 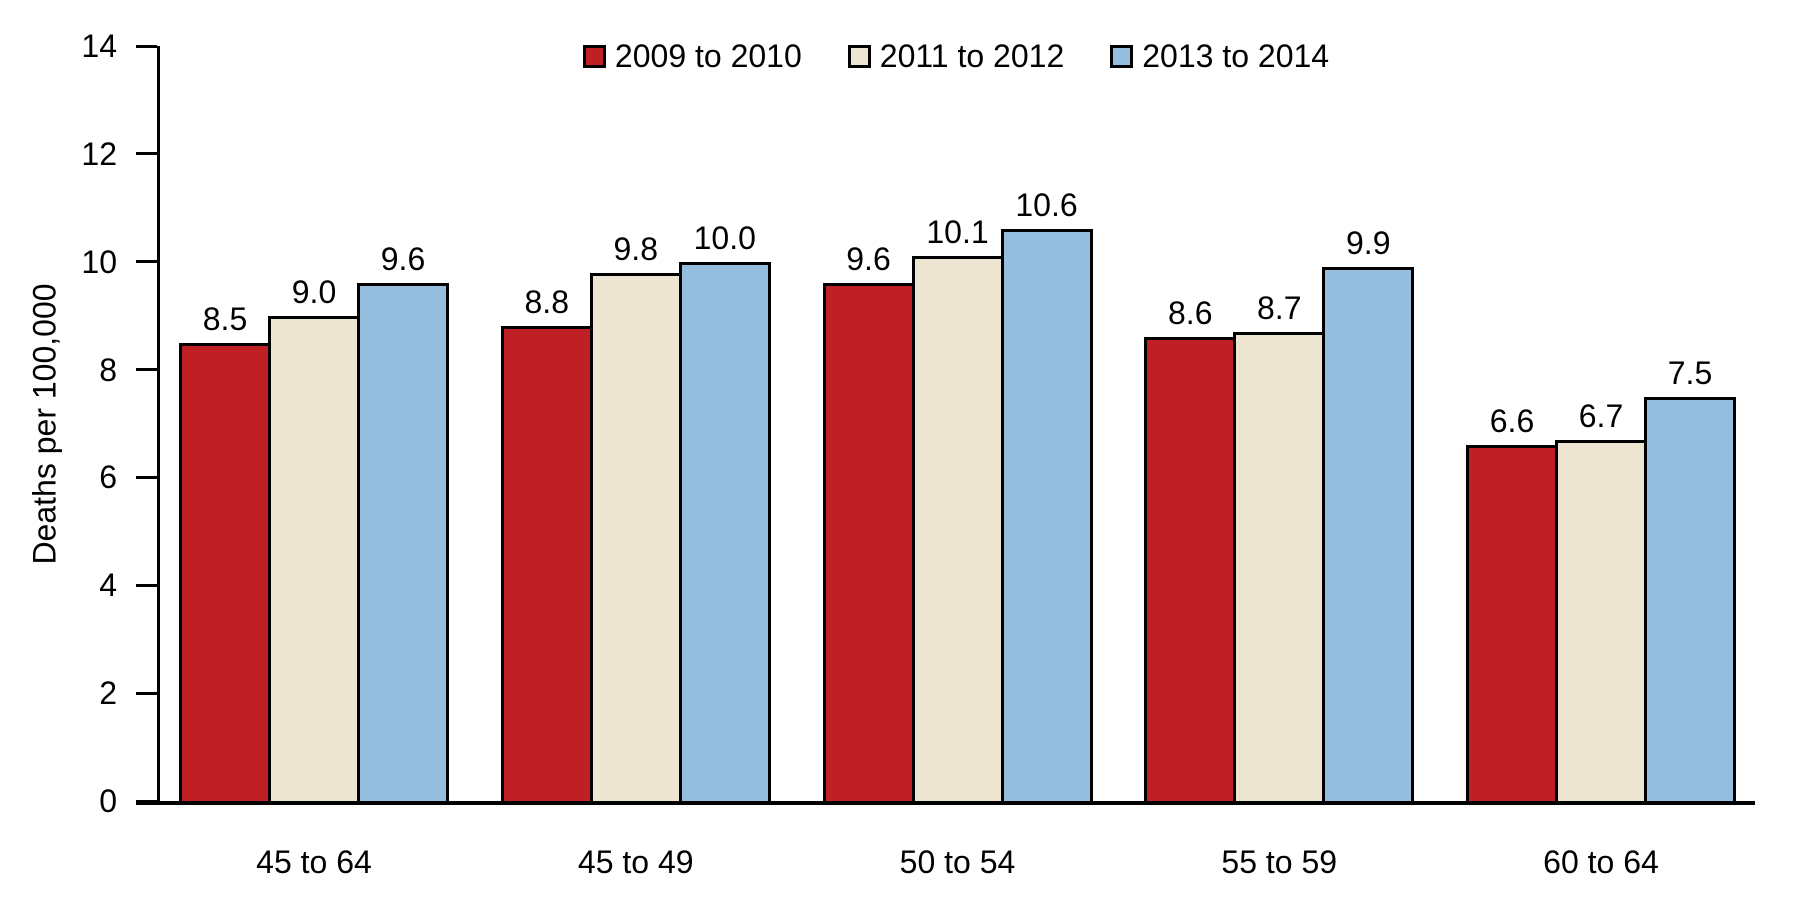 I want to click on x-axis-category-label: 55 to 59, so click(x=1279, y=862).